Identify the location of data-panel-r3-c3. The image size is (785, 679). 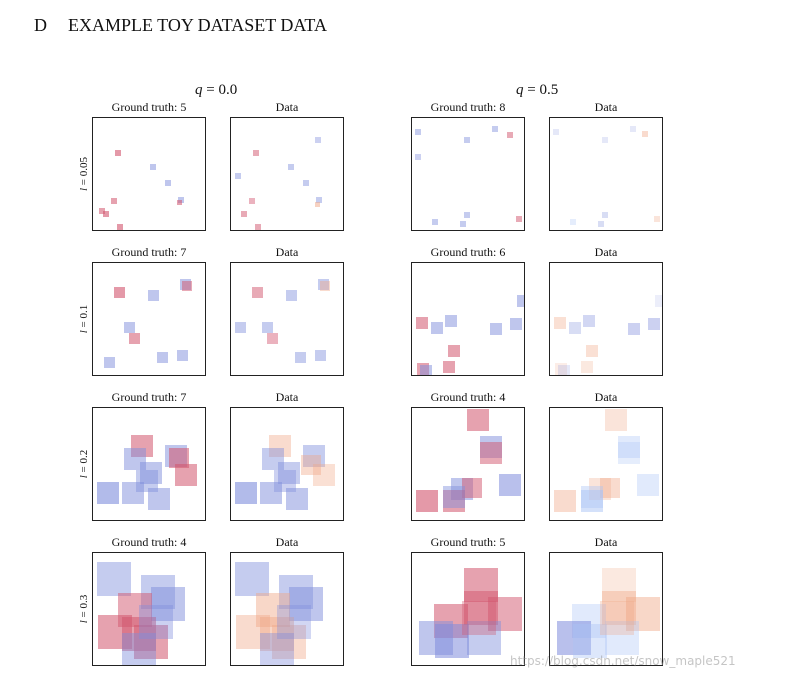
(606, 609).